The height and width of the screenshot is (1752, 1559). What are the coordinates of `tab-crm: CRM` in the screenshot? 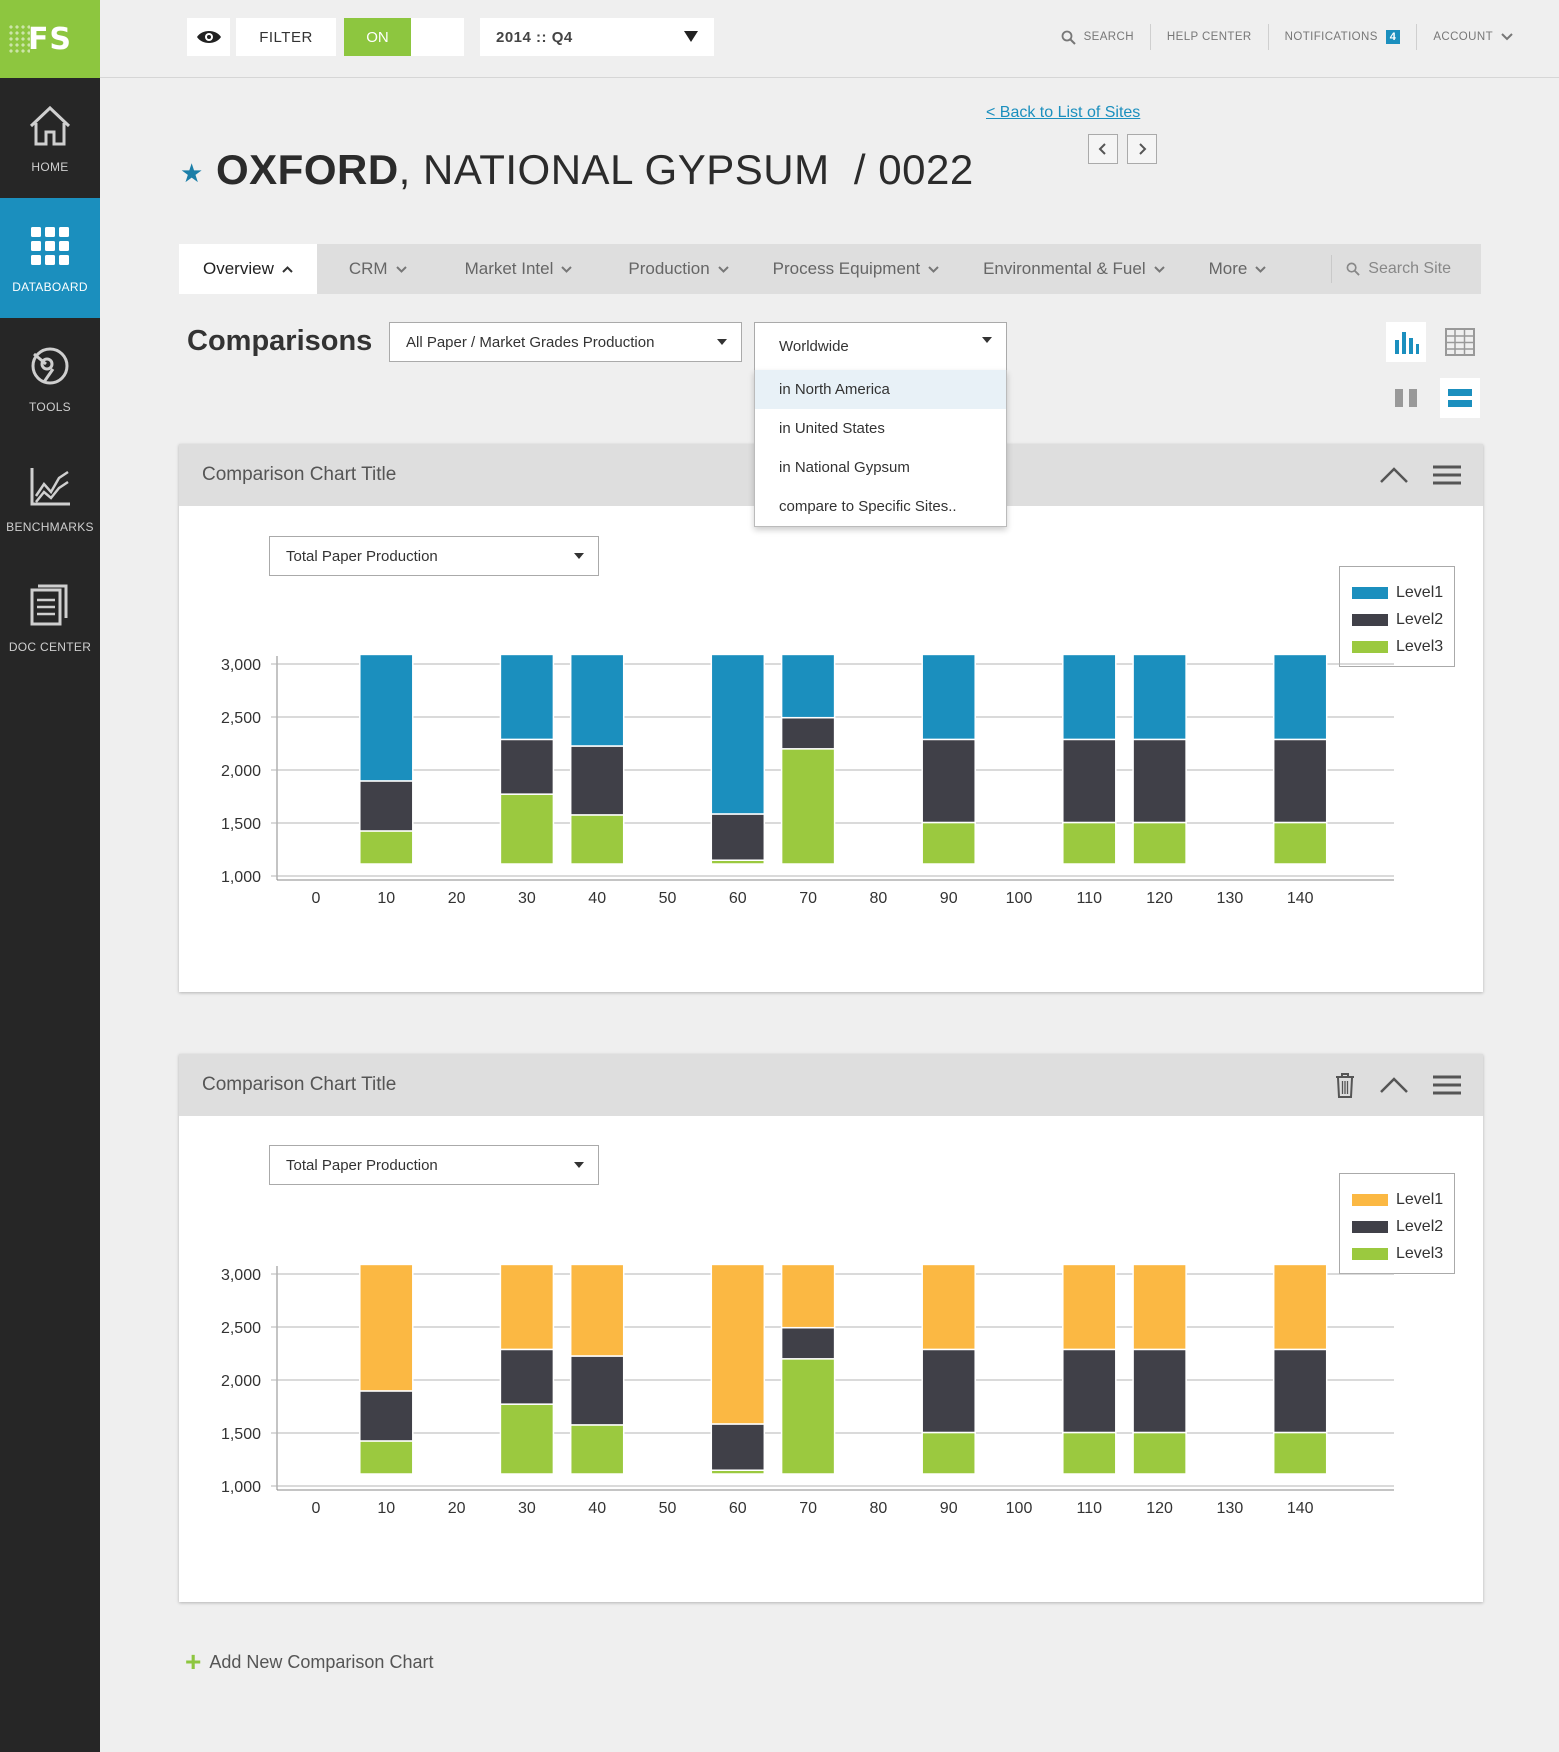 It's located at (374, 269).